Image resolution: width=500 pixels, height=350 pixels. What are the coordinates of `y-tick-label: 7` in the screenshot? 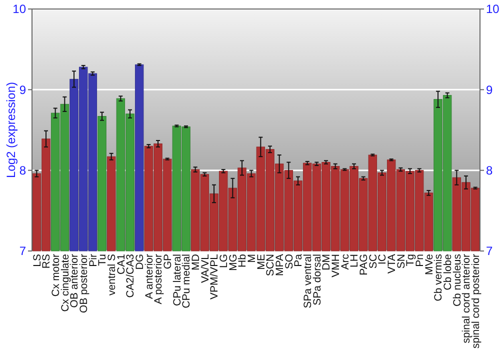 It's located at (22, 251).